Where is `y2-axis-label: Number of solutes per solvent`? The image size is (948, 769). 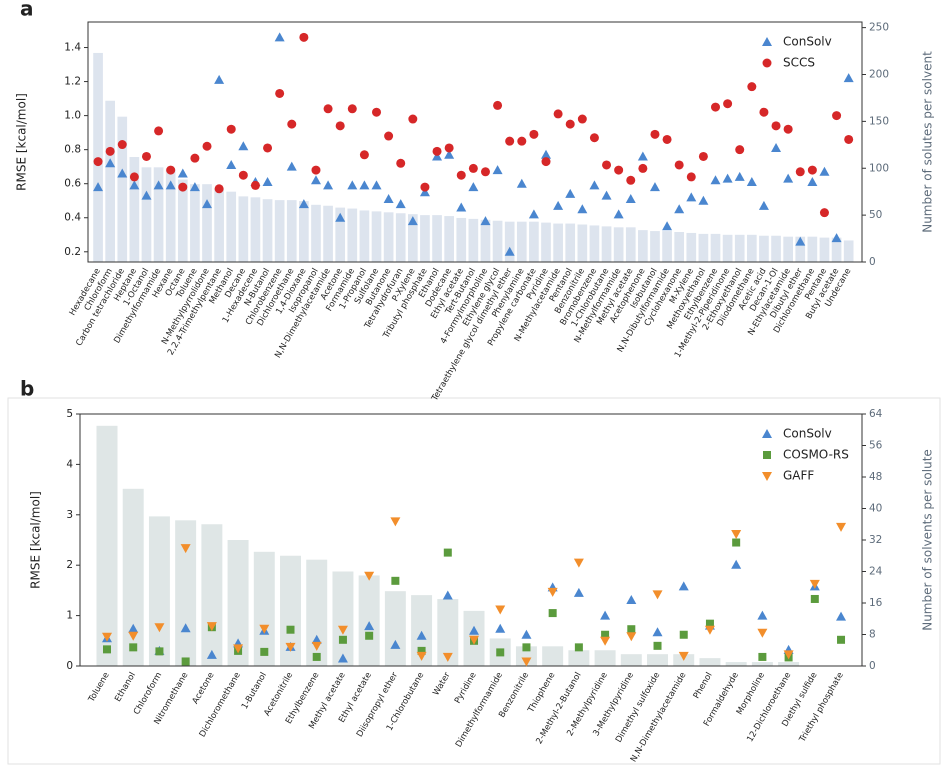 y2-axis-label: Number of solutes per solvent is located at coordinates (928, 142).